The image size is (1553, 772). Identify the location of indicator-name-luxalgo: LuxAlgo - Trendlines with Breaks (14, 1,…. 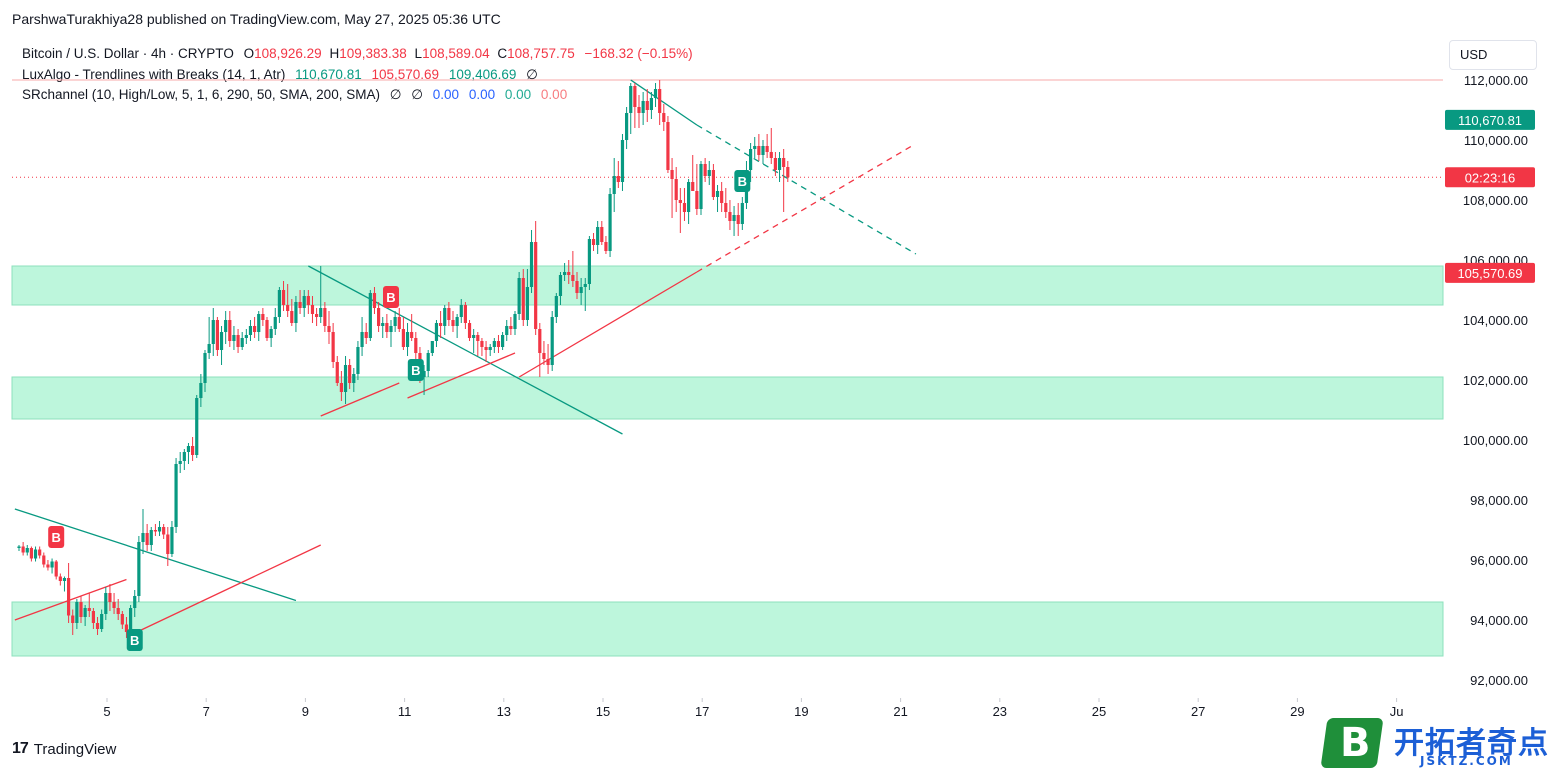
(154, 74).